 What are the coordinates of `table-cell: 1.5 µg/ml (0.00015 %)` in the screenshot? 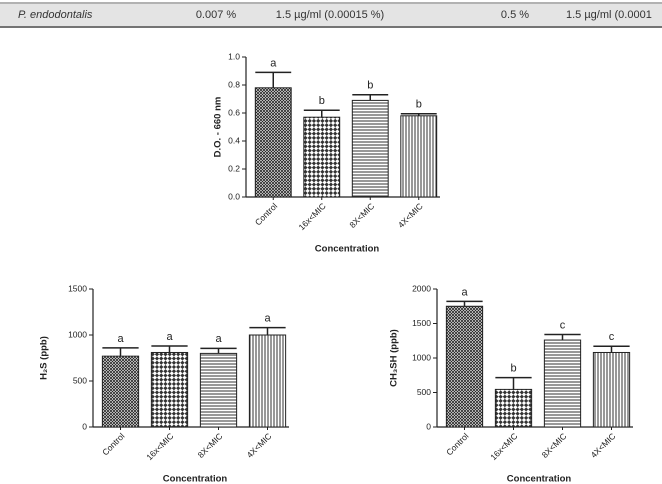 It's located at (330, 15).